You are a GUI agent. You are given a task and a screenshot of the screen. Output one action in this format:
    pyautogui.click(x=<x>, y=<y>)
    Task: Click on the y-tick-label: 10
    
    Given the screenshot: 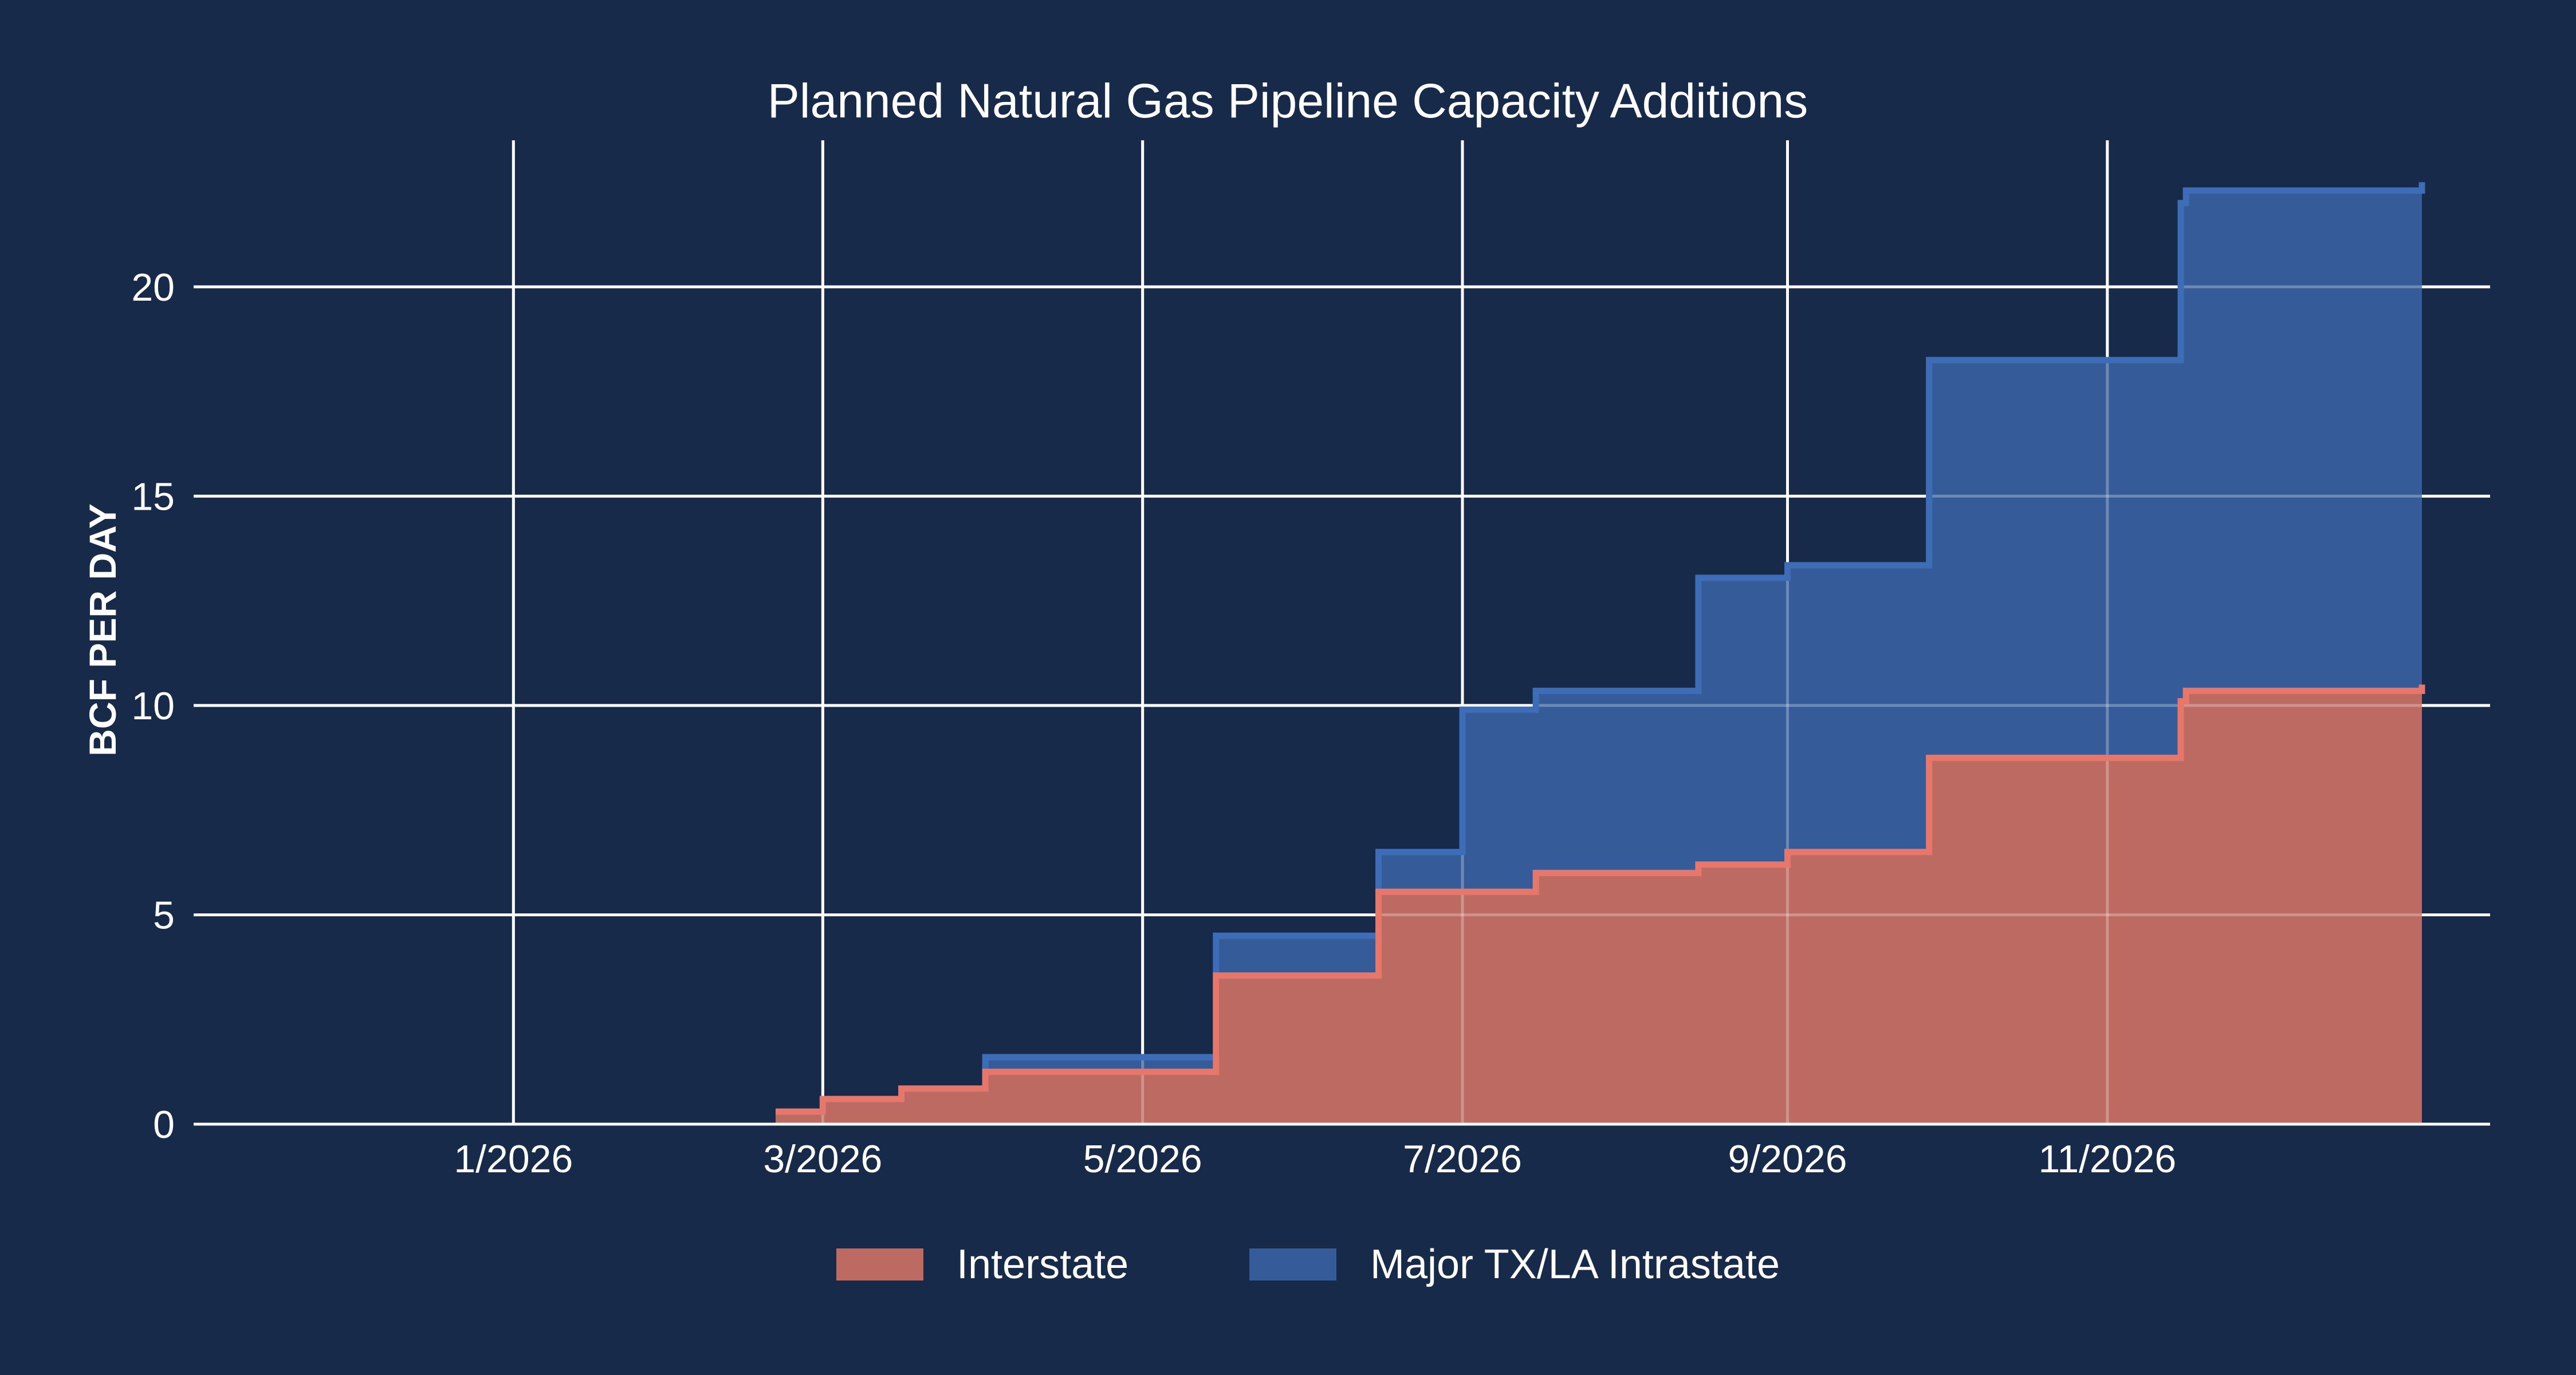 What is the action you would take?
    pyautogui.click(x=153, y=706)
    